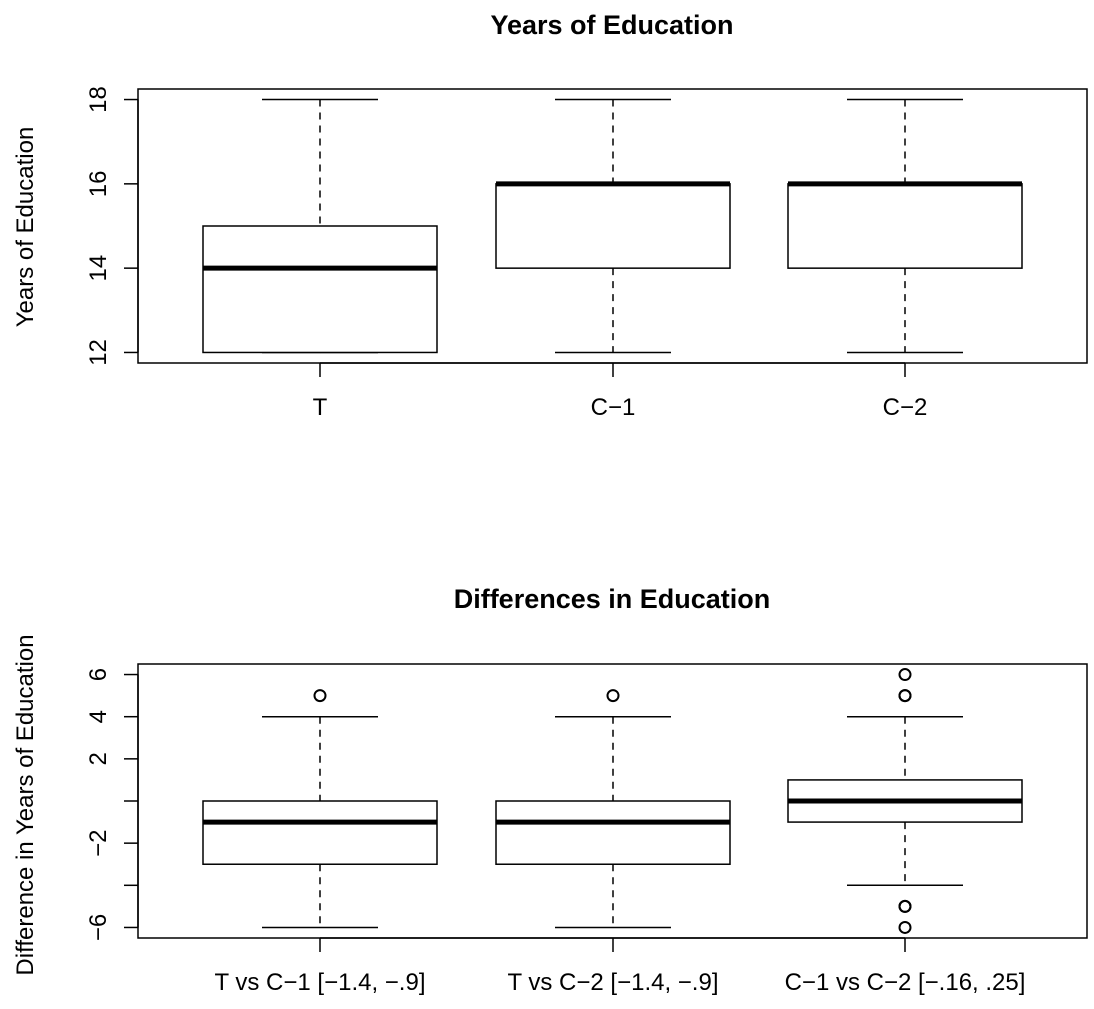 This screenshot has width=1094, height=1009. What do you see at coordinates (98, 183) in the screenshot?
I see `y-tick-label: 16` at bounding box center [98, 183].